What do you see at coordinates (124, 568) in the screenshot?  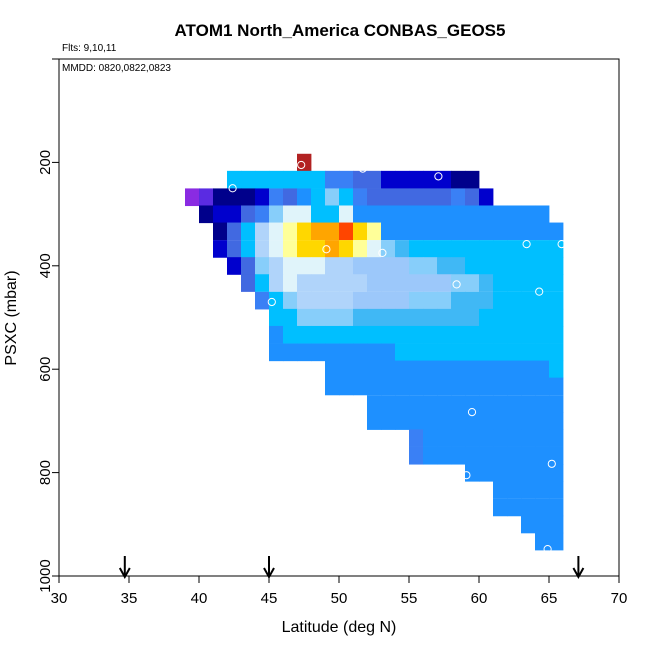 I see `down-arrow-icon` at bounding box center [124, 568].